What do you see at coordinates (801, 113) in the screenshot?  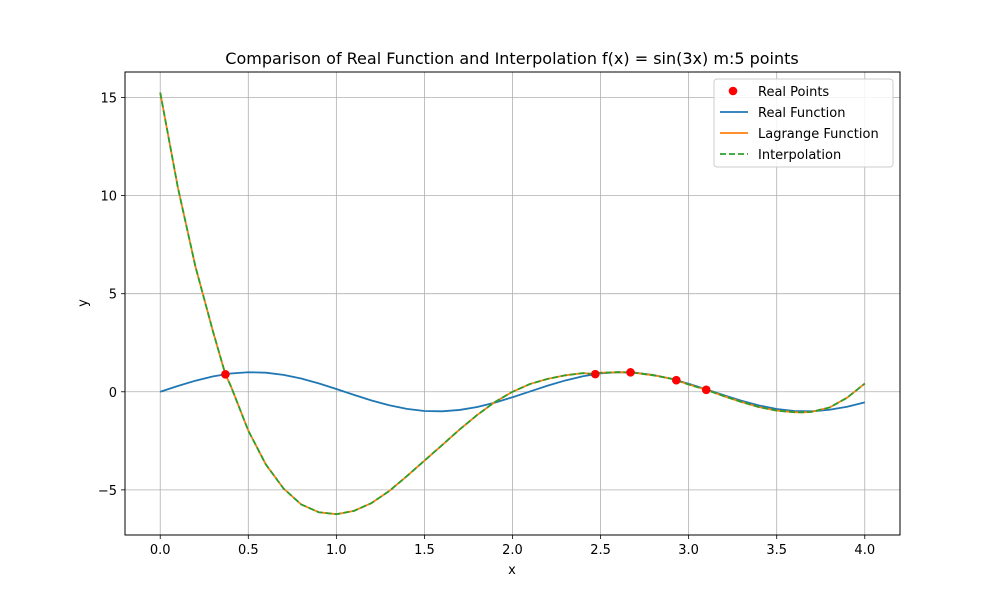 I see `legend-label-real-function: Real Function` at bounding box center [801, 113].